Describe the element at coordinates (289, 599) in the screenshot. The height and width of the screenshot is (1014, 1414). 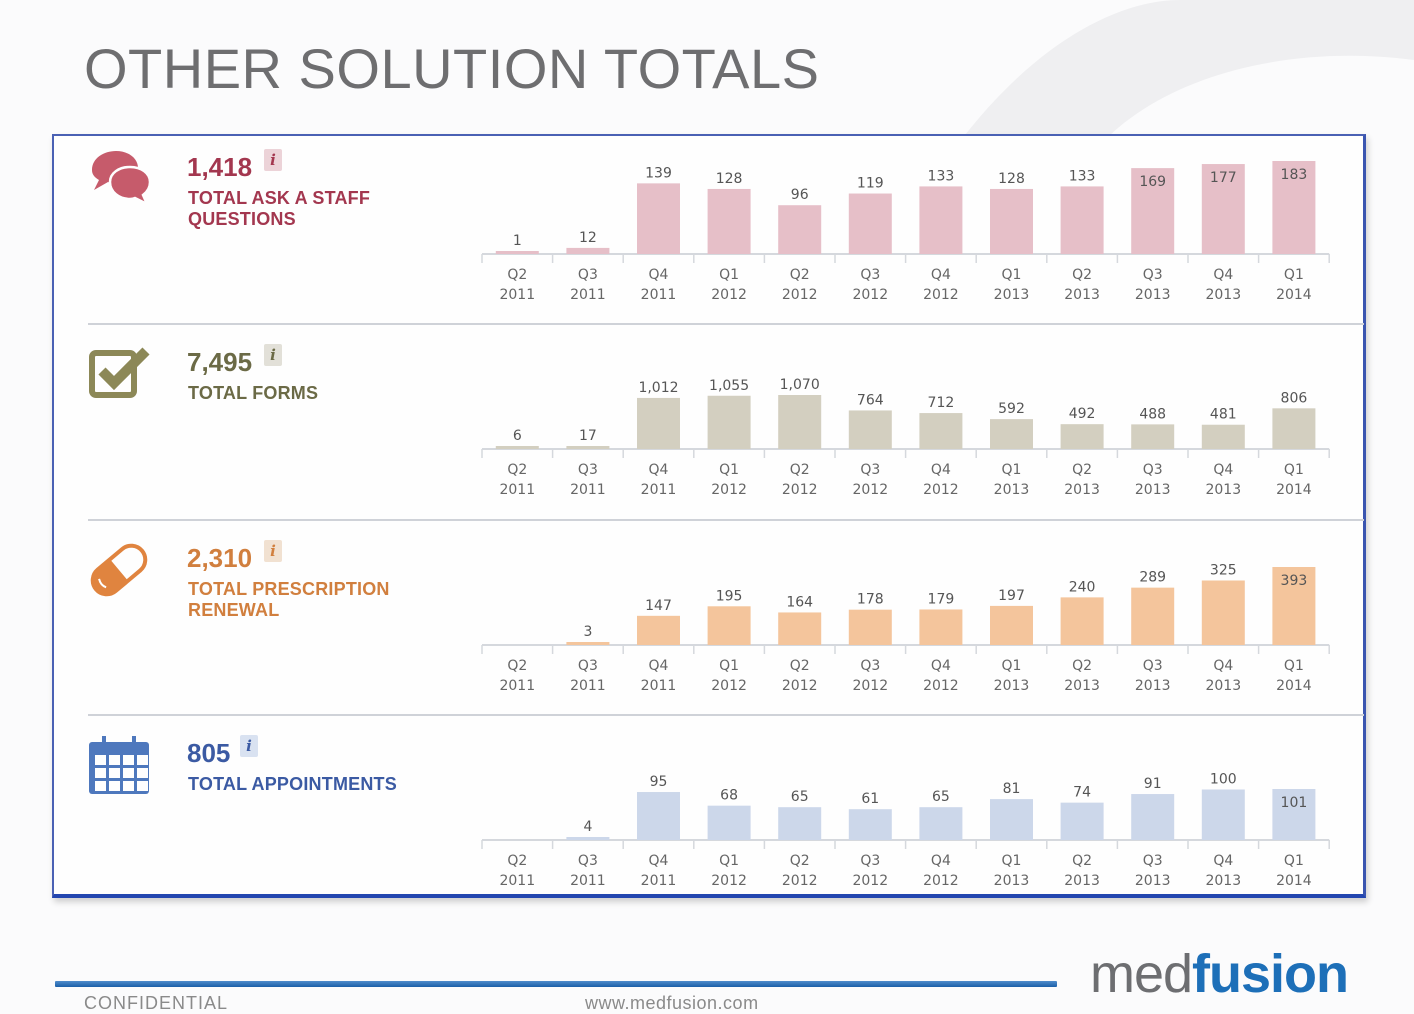
I see `total-label: TOTAL PRESCRIPTION RENEWAL` at that location.